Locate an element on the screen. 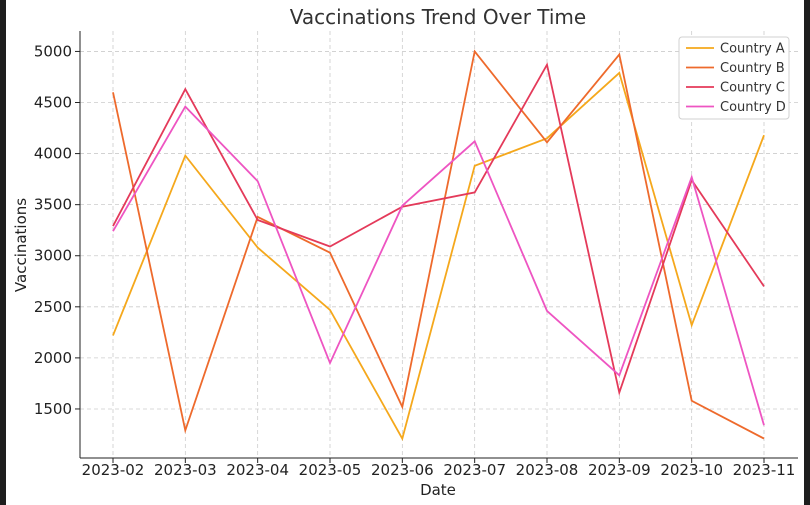 This screenshot has width=810, height=505. x-tick-label: 2023-04 is located at coordinates (257, 470).